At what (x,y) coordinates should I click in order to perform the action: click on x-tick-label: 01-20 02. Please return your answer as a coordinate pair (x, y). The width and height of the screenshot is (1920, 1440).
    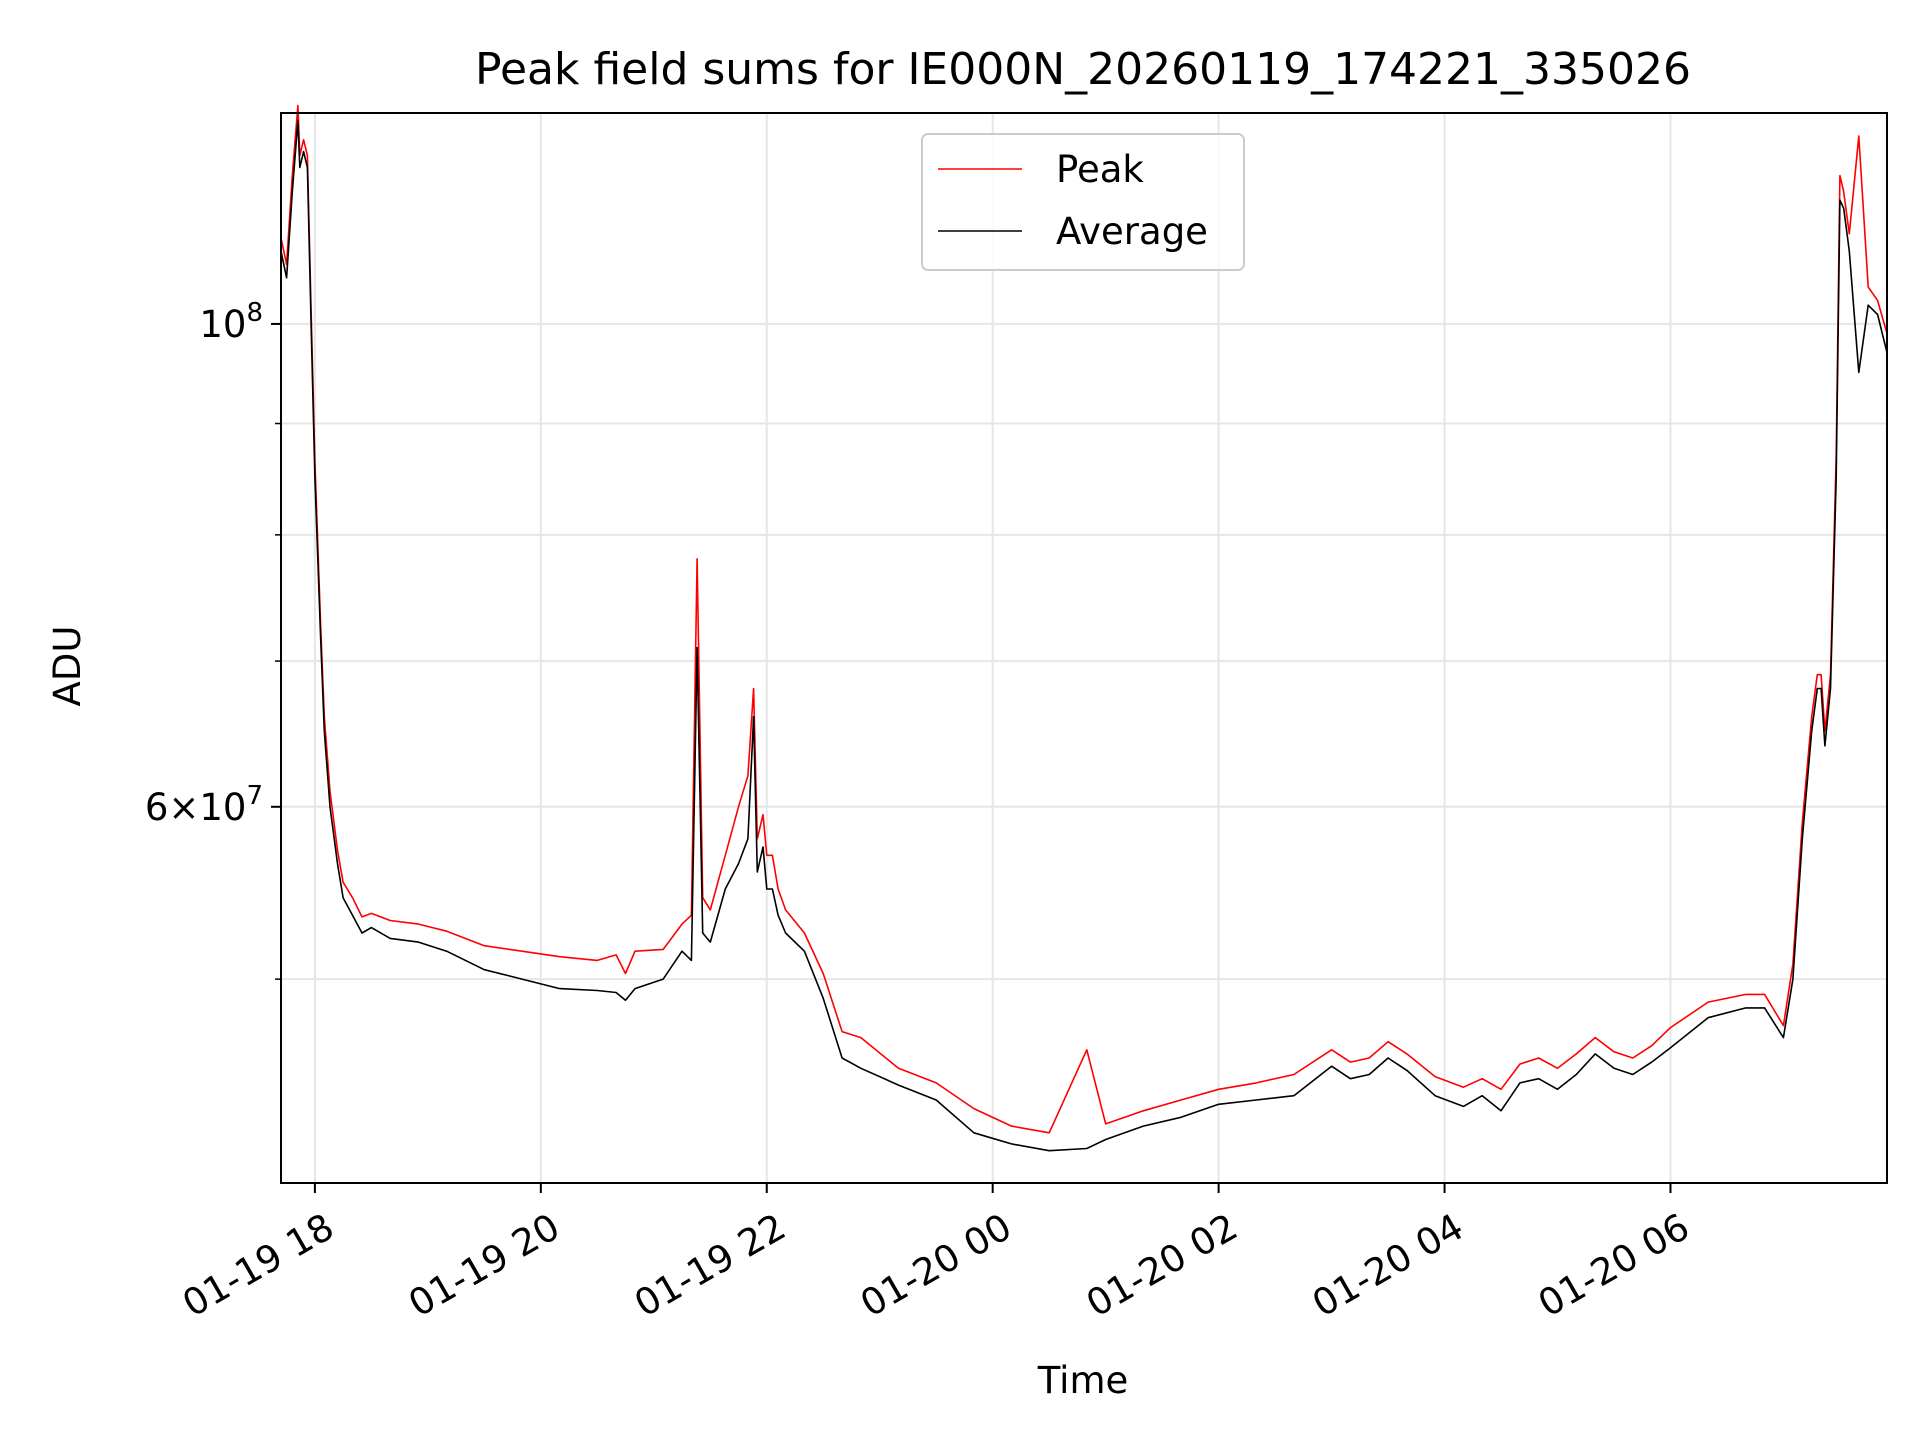
    Looking at the image, I should click on (1162, 1265).